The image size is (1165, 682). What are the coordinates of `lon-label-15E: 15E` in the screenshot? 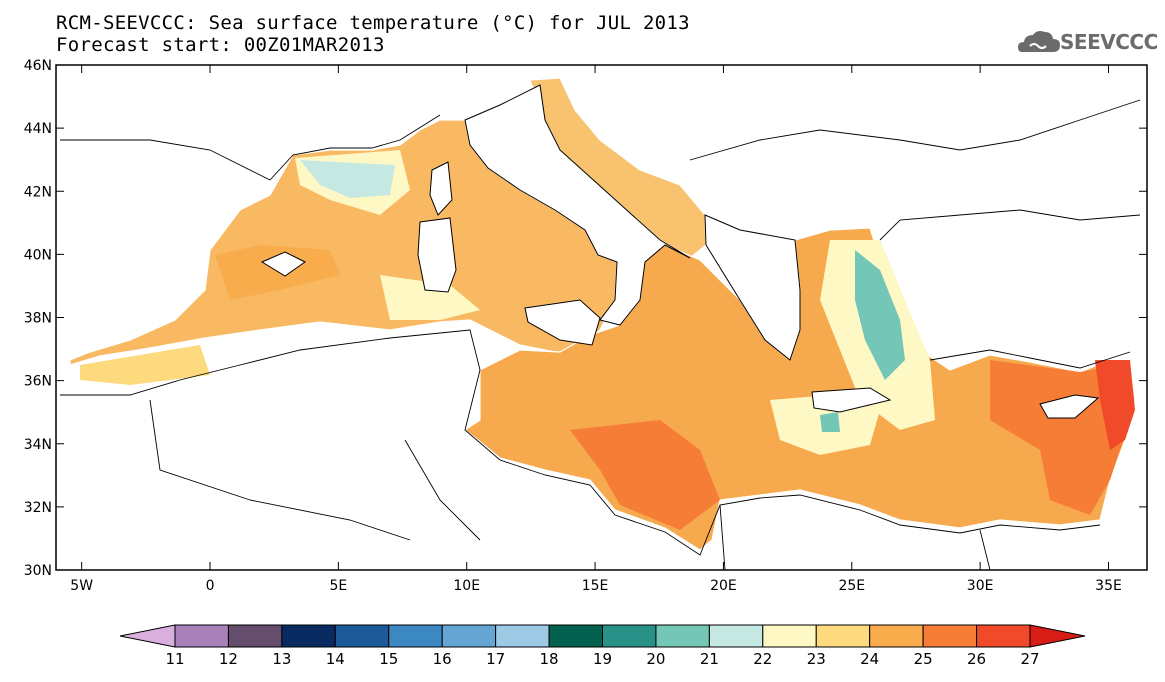 It's located at (595, 586).